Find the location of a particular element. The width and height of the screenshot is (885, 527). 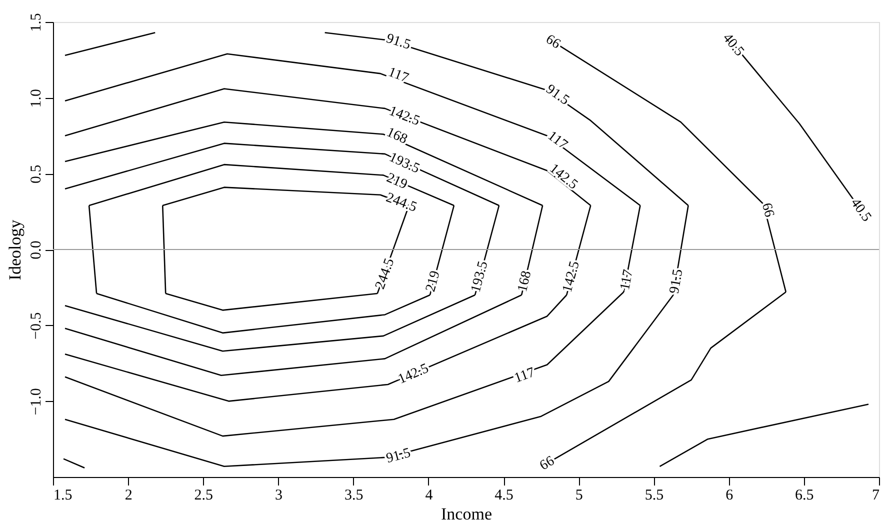

x-tick-label: 3.5 is located at coordinates (354, 496).